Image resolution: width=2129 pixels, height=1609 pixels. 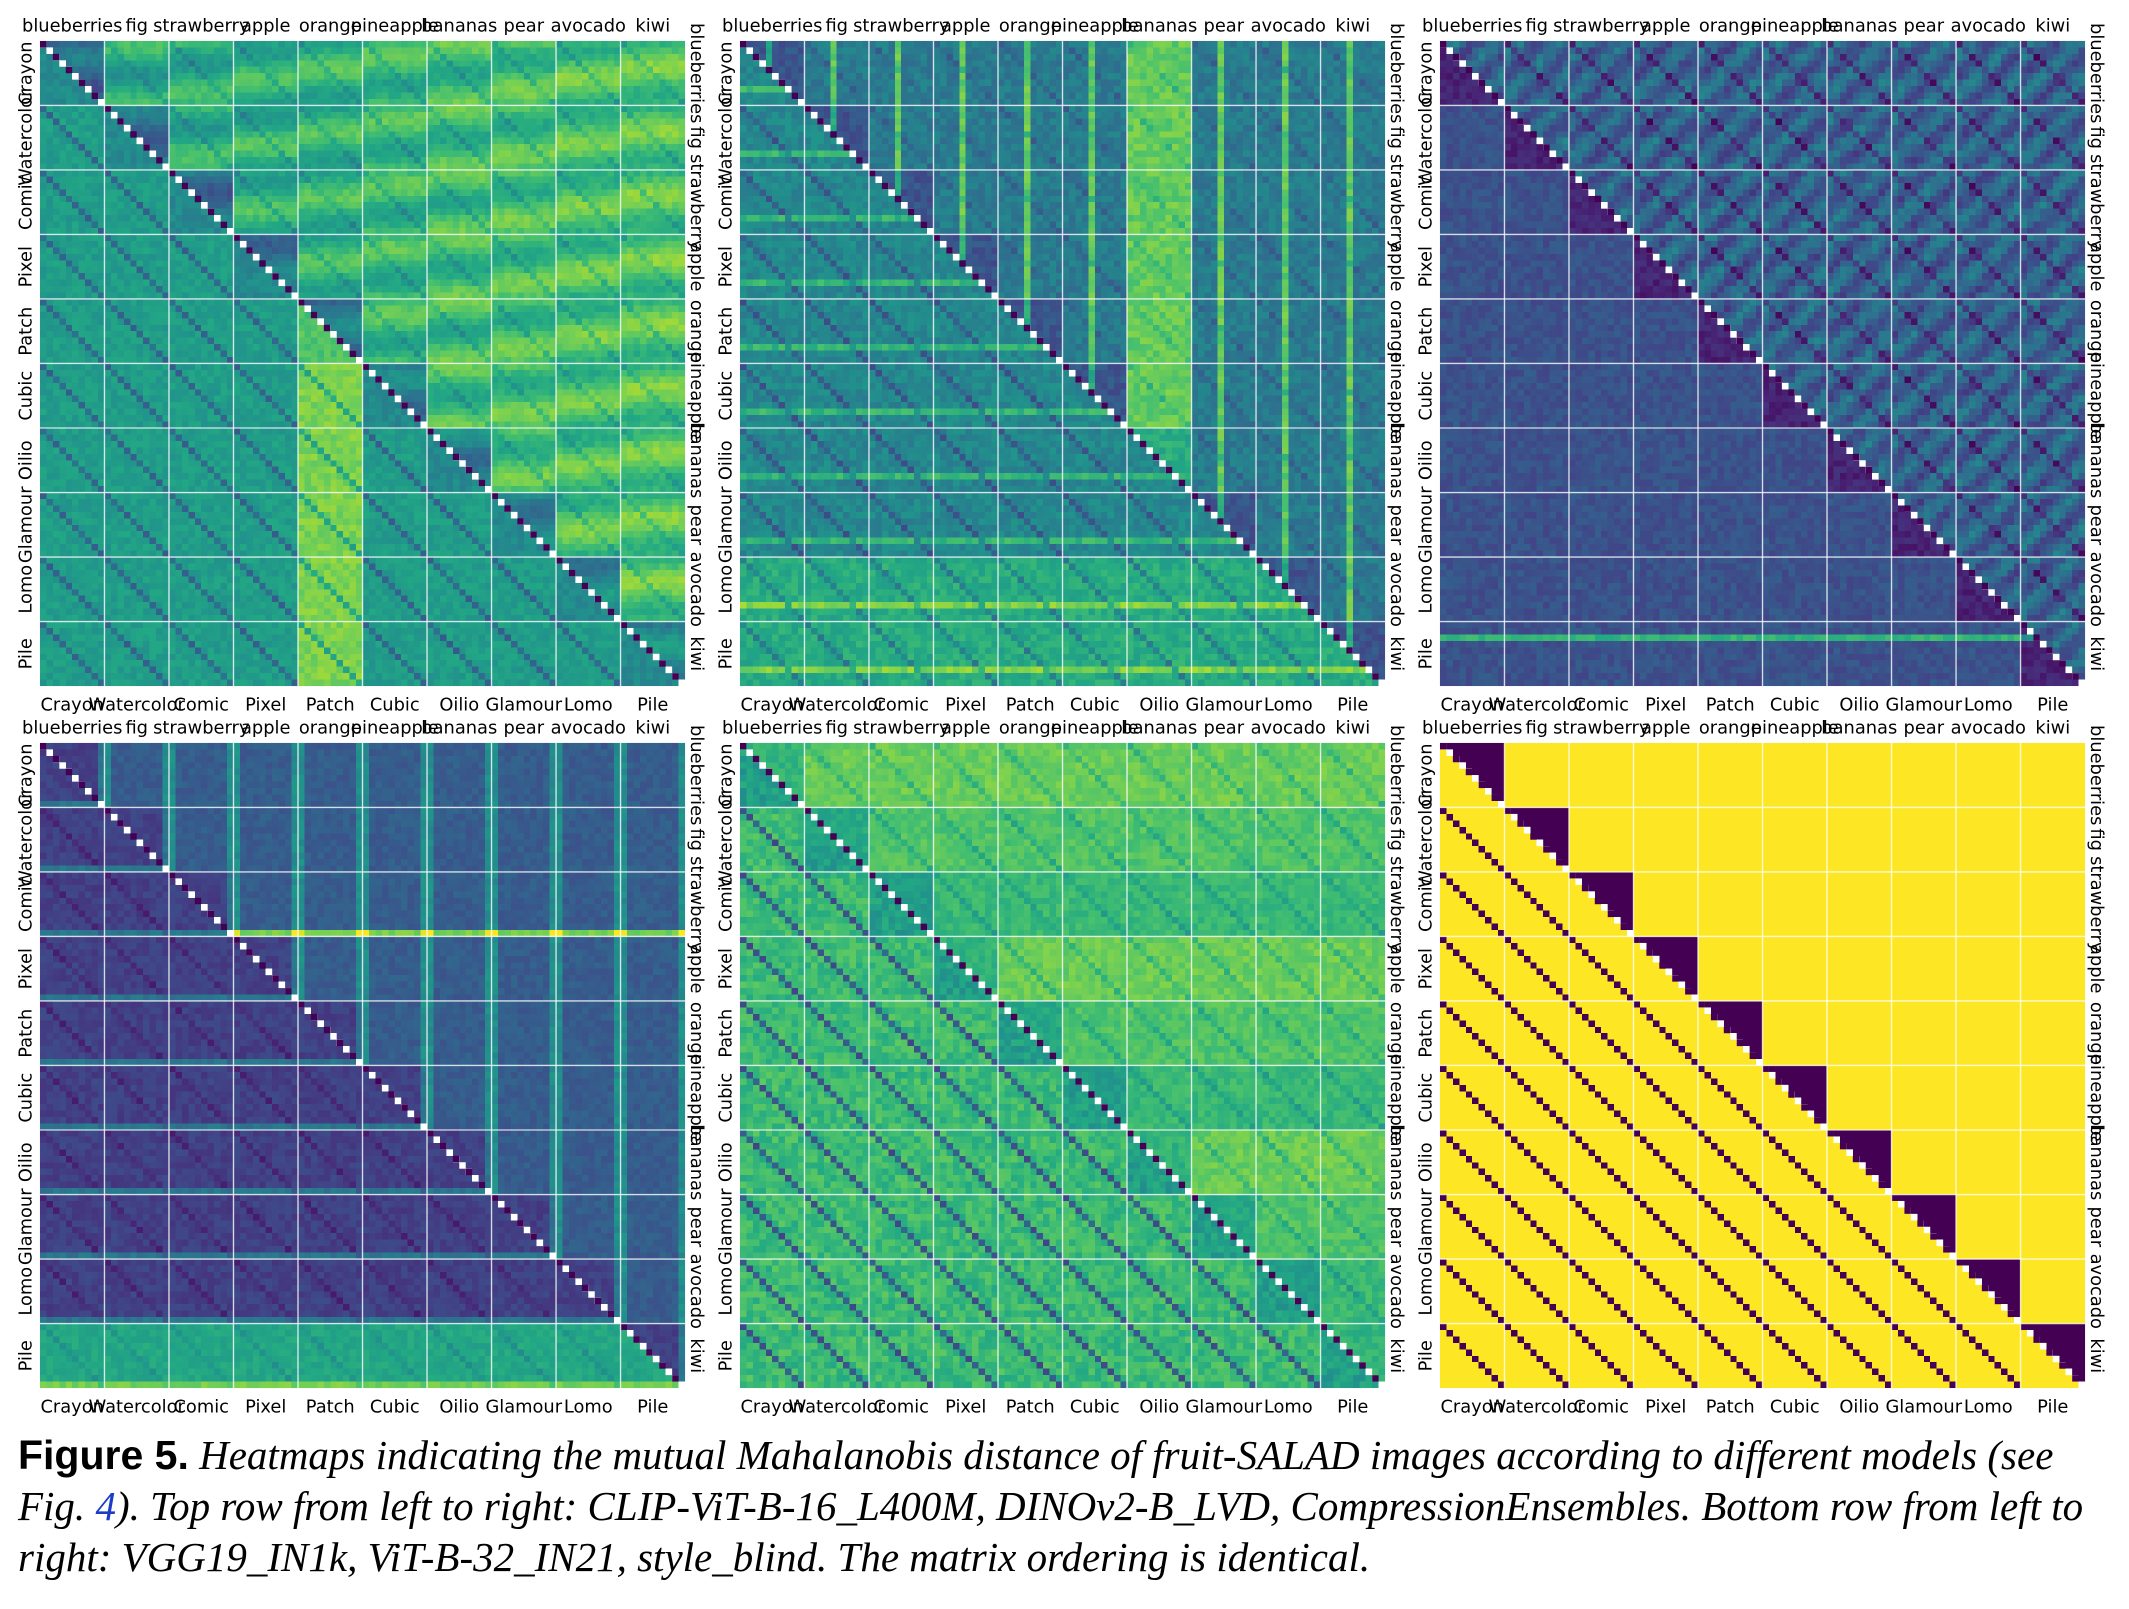 What do you see at coordinates (2096, 1098) in the screenshot?
I see `right-fruit-label: pineapple` at bounding box center [2096, 1098].